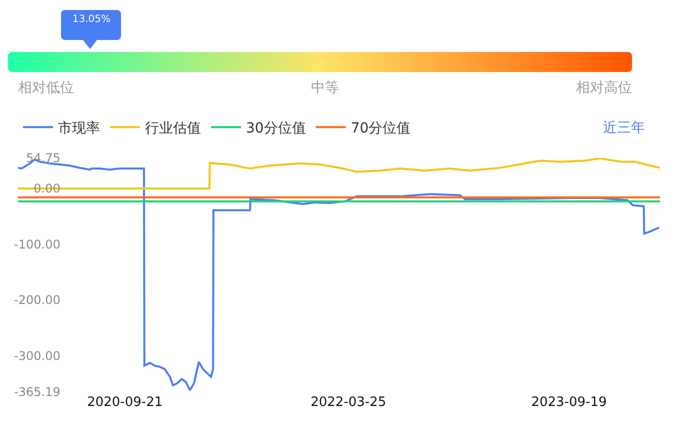 This screenshot has height=442, width=686. What do you see at coordinates (37, 355) in the screenshot?
I see `y-tick-label: -300.00` at bounding box center [37, 355].